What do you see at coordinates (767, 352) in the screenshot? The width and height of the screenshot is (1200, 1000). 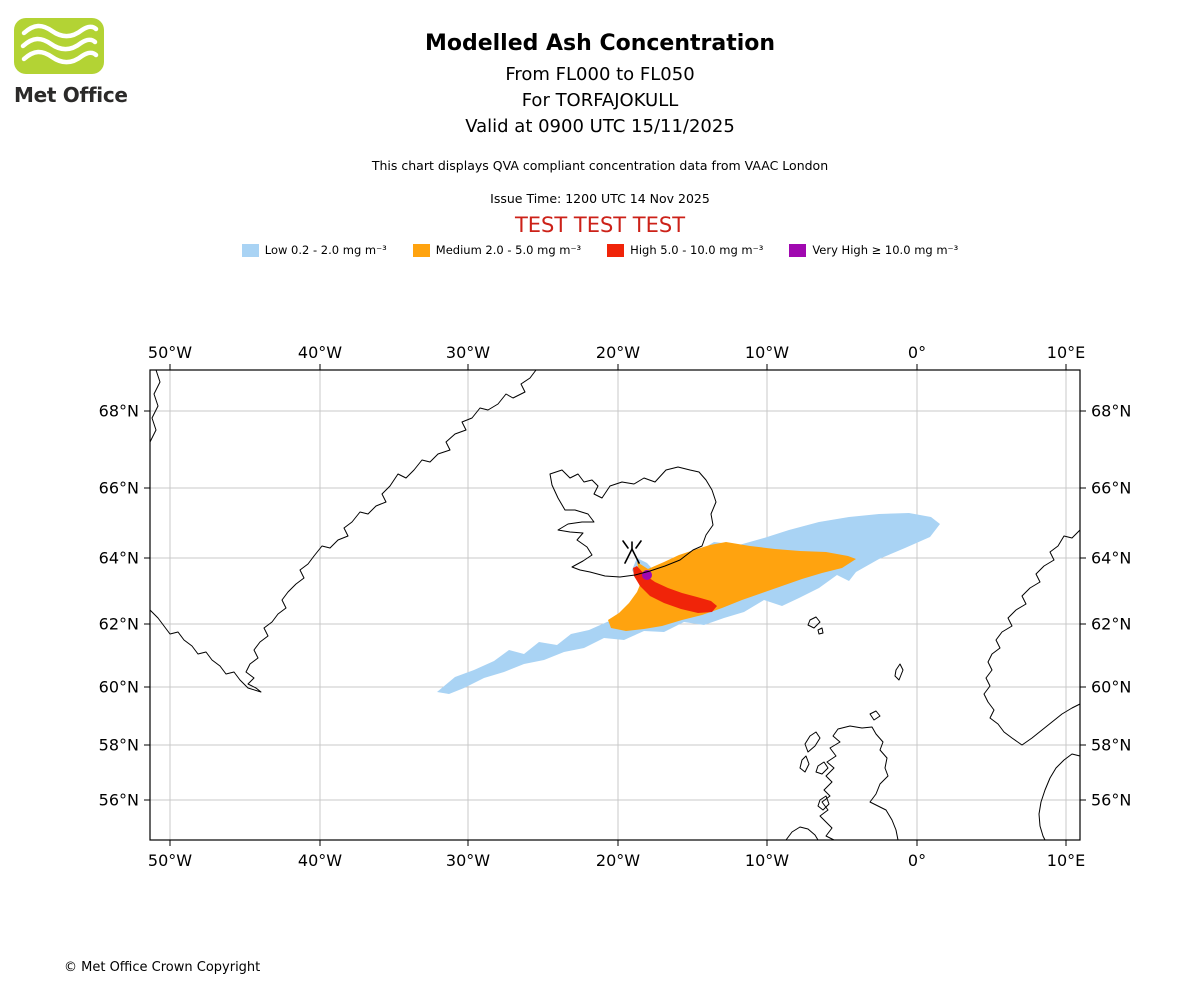 I see `lon-label-top: 10°W` at bounding box center [767, 352].